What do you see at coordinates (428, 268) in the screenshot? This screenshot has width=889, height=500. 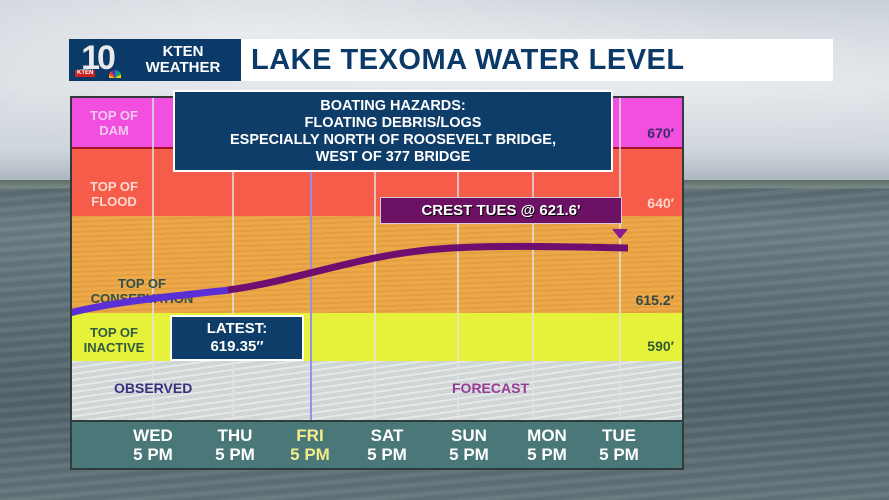 I see `forecast-line` at bounding box center [428, 268].